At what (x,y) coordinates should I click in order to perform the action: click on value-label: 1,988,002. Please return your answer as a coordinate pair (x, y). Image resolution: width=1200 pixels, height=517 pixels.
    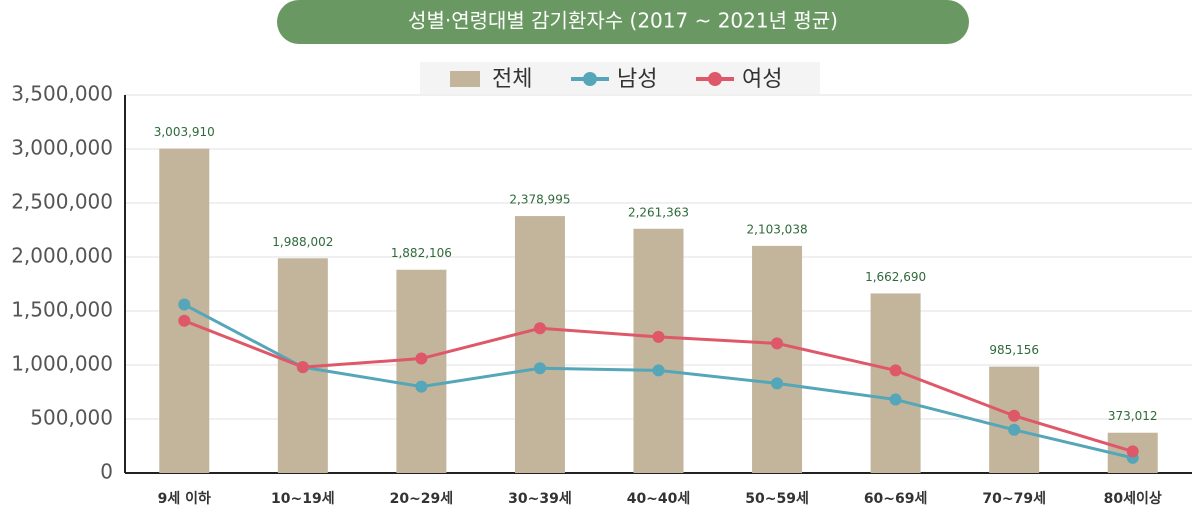
    Looking at the image, I should click on (302, 242).